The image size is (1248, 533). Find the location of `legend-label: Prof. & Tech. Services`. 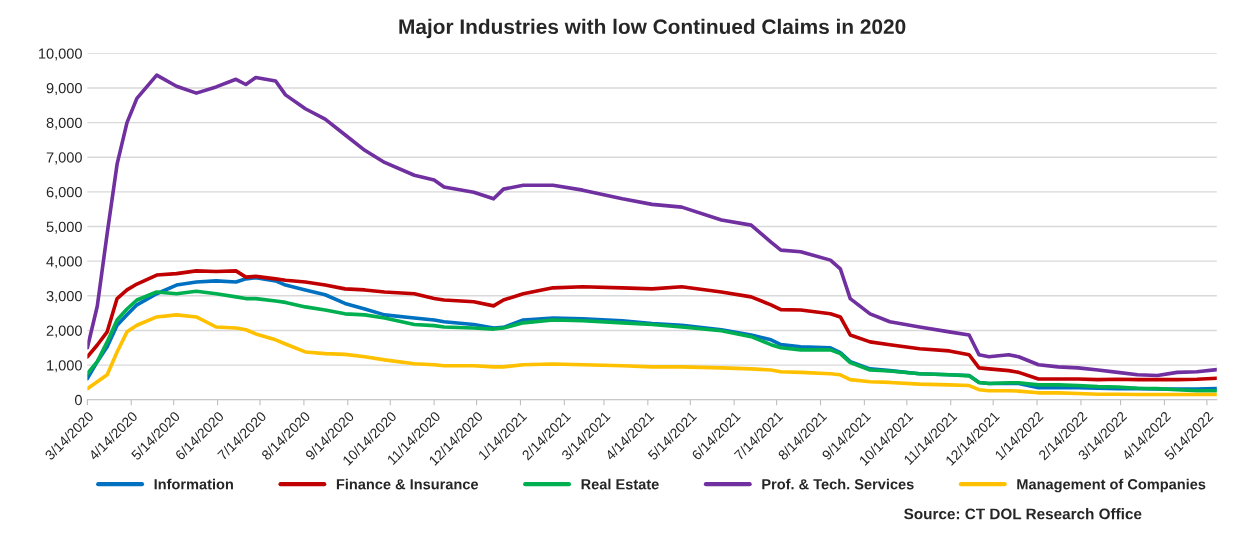

legend-label: Prof. & Tech. Services is located at coordinates (838, 484).